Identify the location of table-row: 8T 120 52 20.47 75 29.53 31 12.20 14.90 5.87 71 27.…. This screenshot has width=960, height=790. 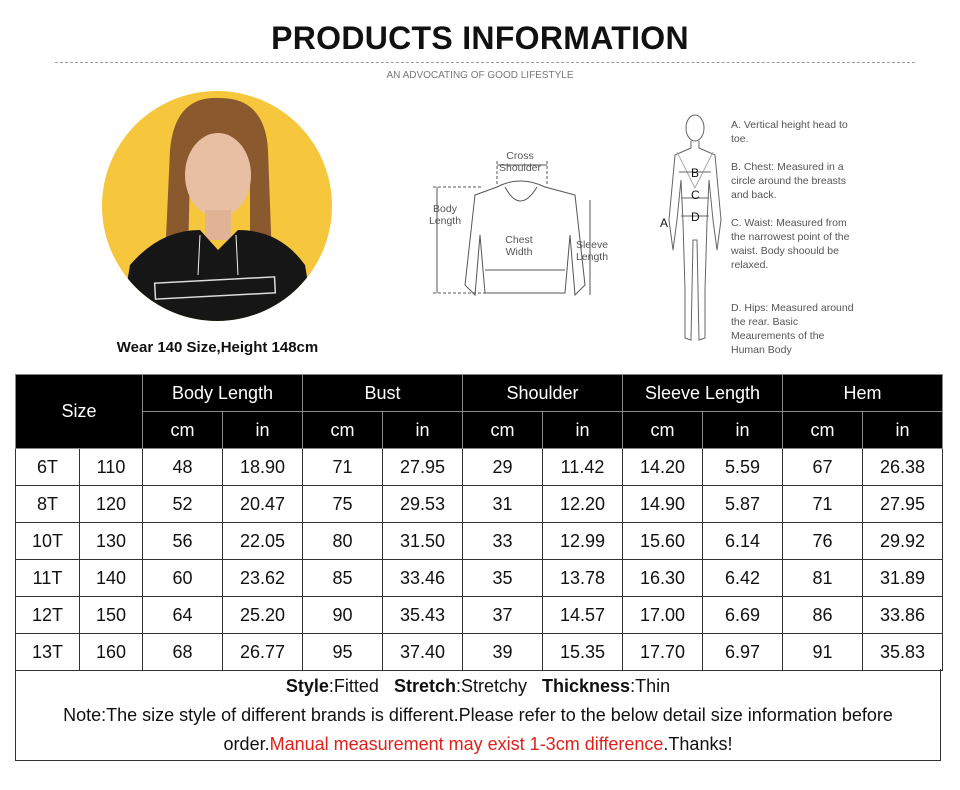
(479, 504).